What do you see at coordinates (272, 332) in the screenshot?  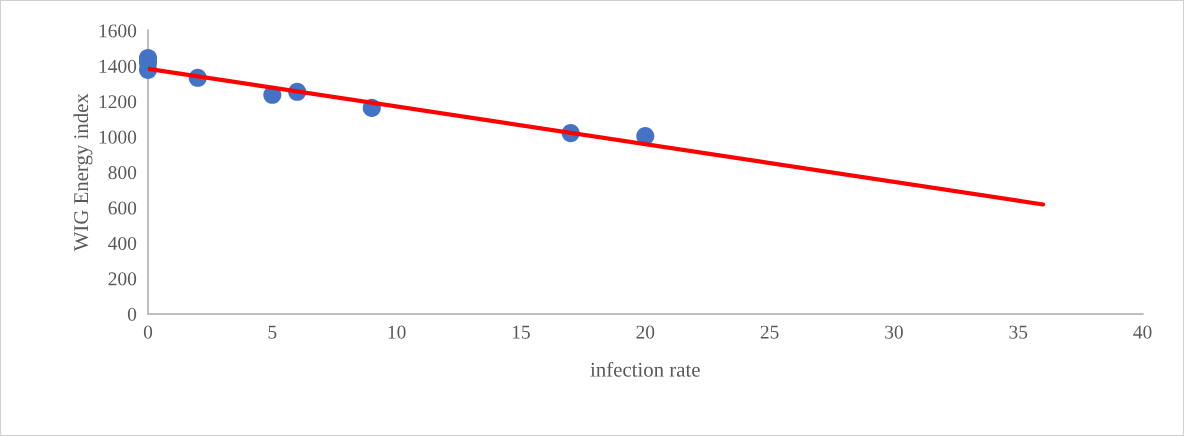 I see `x-tick-label: 5` at bounding box center [272, 332].